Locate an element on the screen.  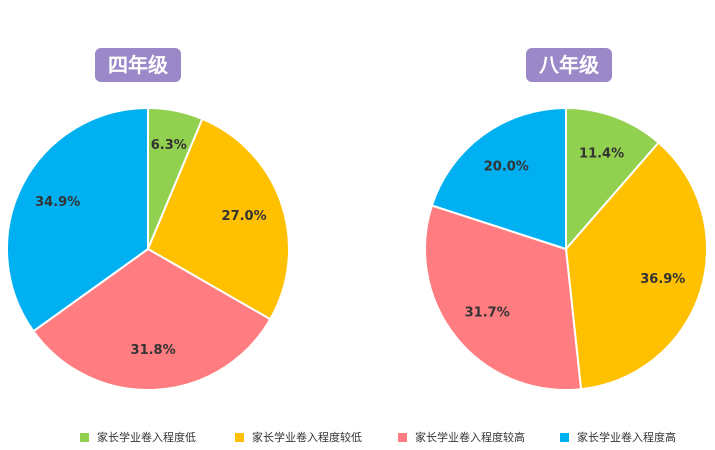
legend-swatch-fairly-high is located at coordinates (402, 437).